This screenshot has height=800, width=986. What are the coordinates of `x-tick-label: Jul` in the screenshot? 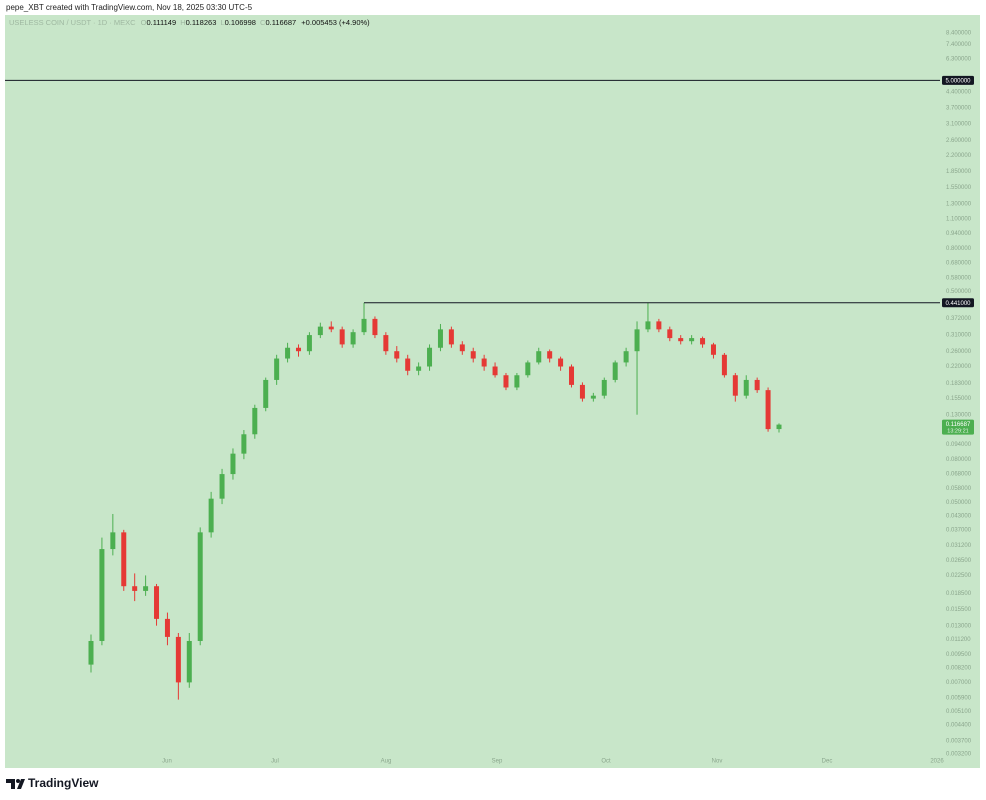 It's located at (275, 762).